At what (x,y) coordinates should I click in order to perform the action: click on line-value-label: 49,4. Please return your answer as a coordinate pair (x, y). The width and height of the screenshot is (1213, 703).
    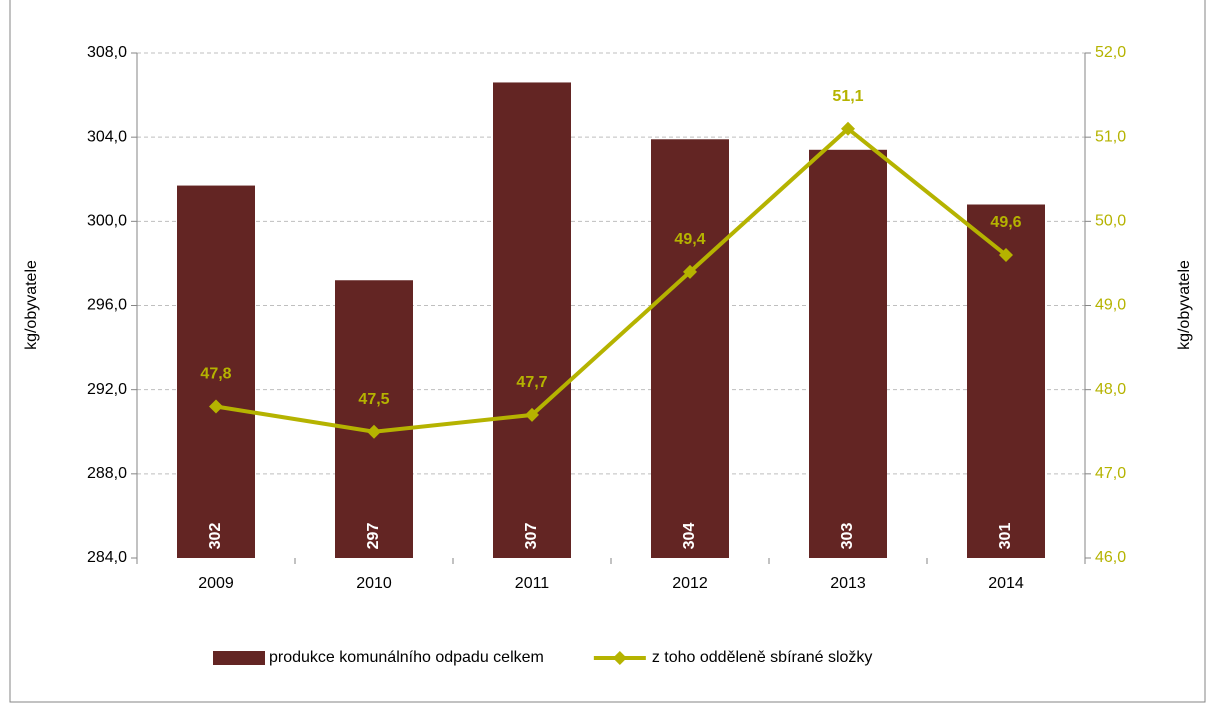
    Looking at the image, I should click on (689, 239).